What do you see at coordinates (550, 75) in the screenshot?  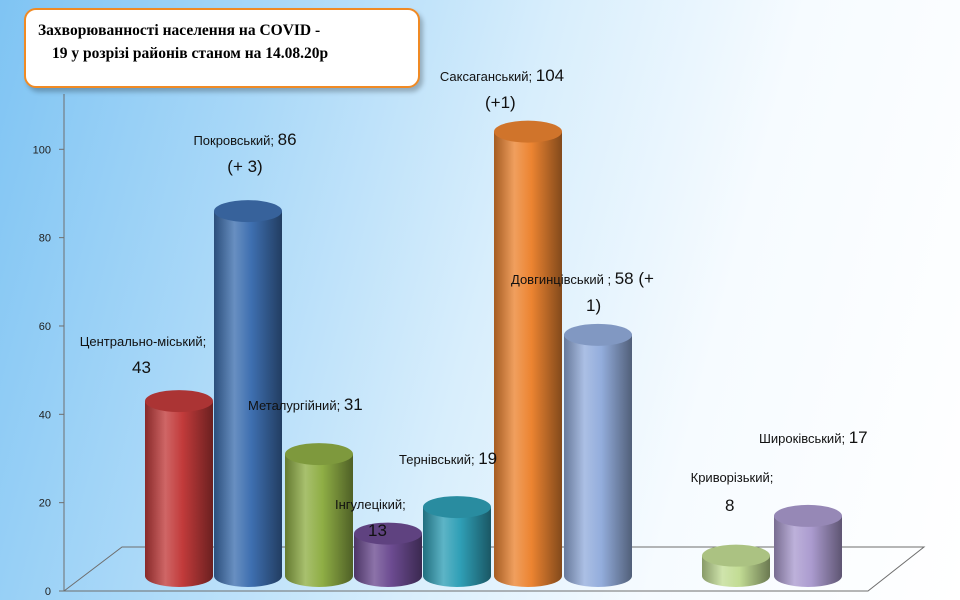 I see `data-label-value: 104` at bounding box center [550, 75].